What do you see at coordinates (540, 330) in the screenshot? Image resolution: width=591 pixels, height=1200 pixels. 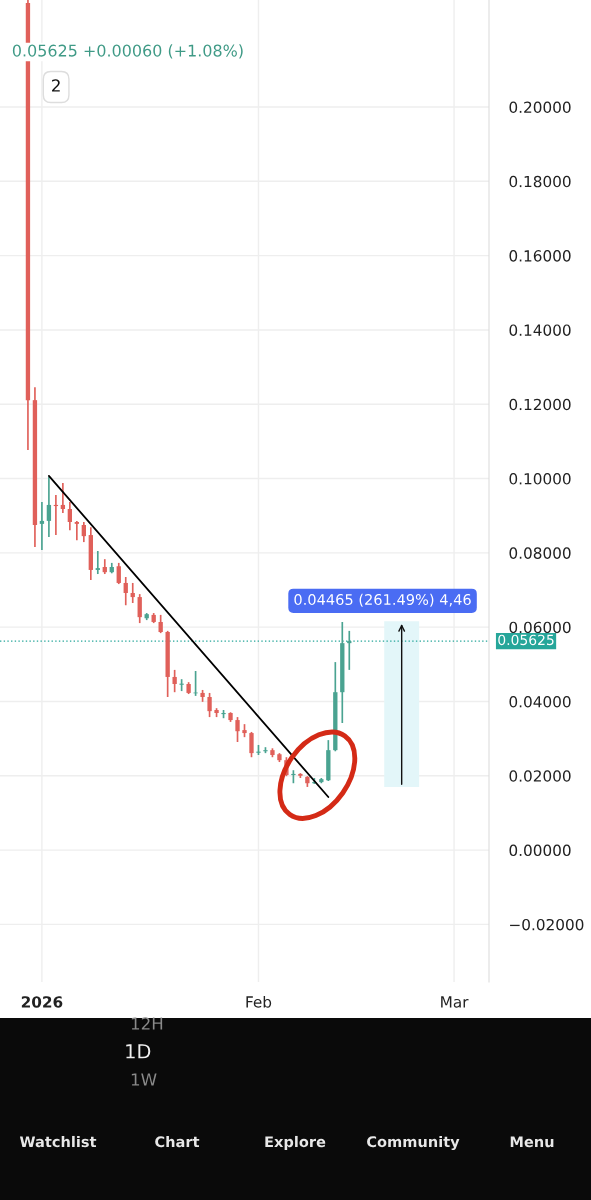 I see `y-tick-label: 0.14000` at bounding box center [540, 330].